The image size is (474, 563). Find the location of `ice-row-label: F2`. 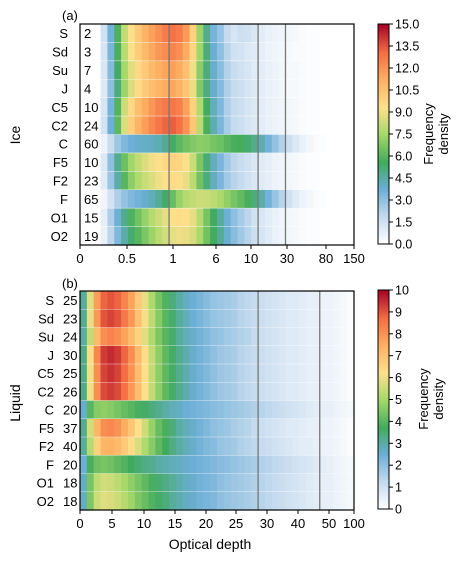

ice-row-label: F2 is located at coordinates (60, 181).